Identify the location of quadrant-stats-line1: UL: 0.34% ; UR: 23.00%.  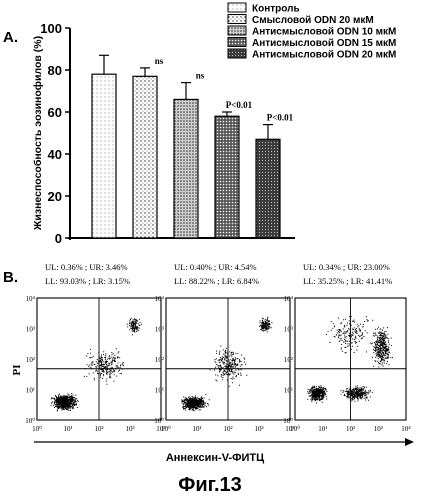
(346, 267).